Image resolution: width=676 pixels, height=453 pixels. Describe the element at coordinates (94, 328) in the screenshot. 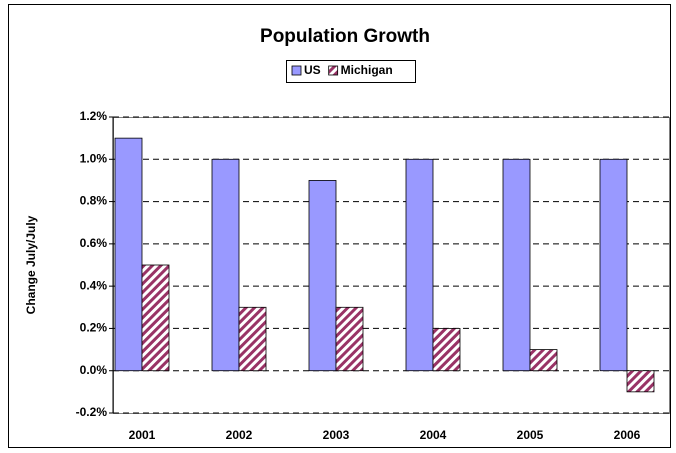

I see `y-tick-label: 0.2%` at that location.